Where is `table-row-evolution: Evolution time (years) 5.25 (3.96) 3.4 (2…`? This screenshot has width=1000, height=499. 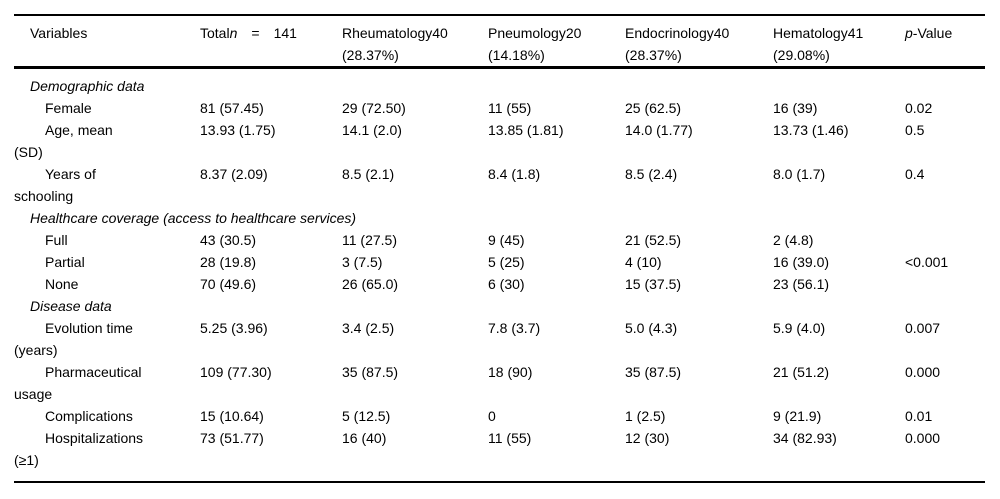 table-row-evolution: Evolution time (years) 5.25 (3.96) 3.4 (2… is located at coordinates (499, 339).